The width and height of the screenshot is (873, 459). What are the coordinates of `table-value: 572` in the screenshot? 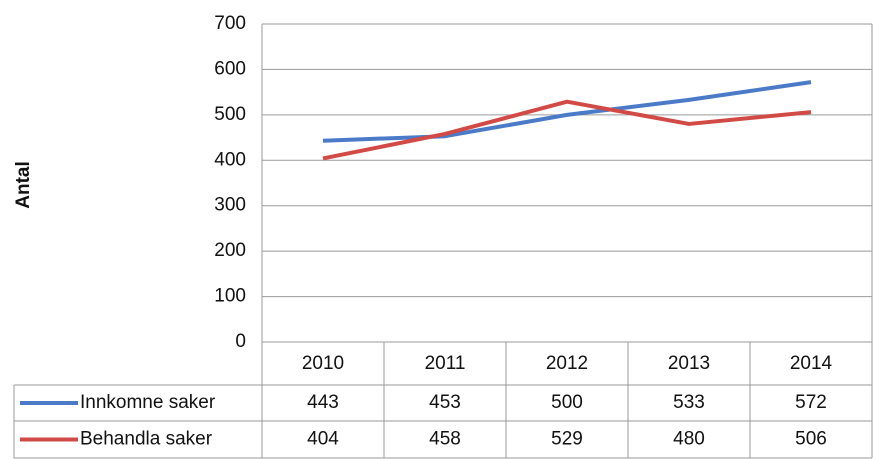 It's located at (811, 402).